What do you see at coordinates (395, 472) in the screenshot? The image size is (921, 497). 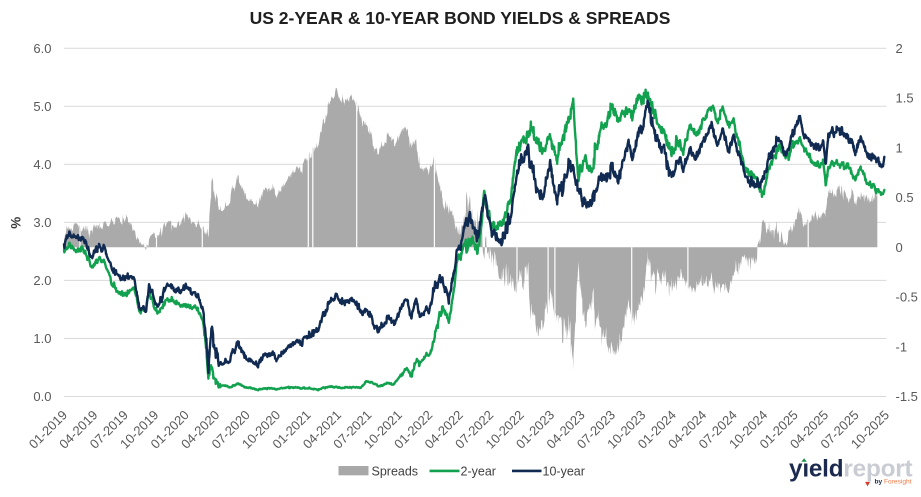 I see `svg-text: Spreads` at bounding box center [395, 472].